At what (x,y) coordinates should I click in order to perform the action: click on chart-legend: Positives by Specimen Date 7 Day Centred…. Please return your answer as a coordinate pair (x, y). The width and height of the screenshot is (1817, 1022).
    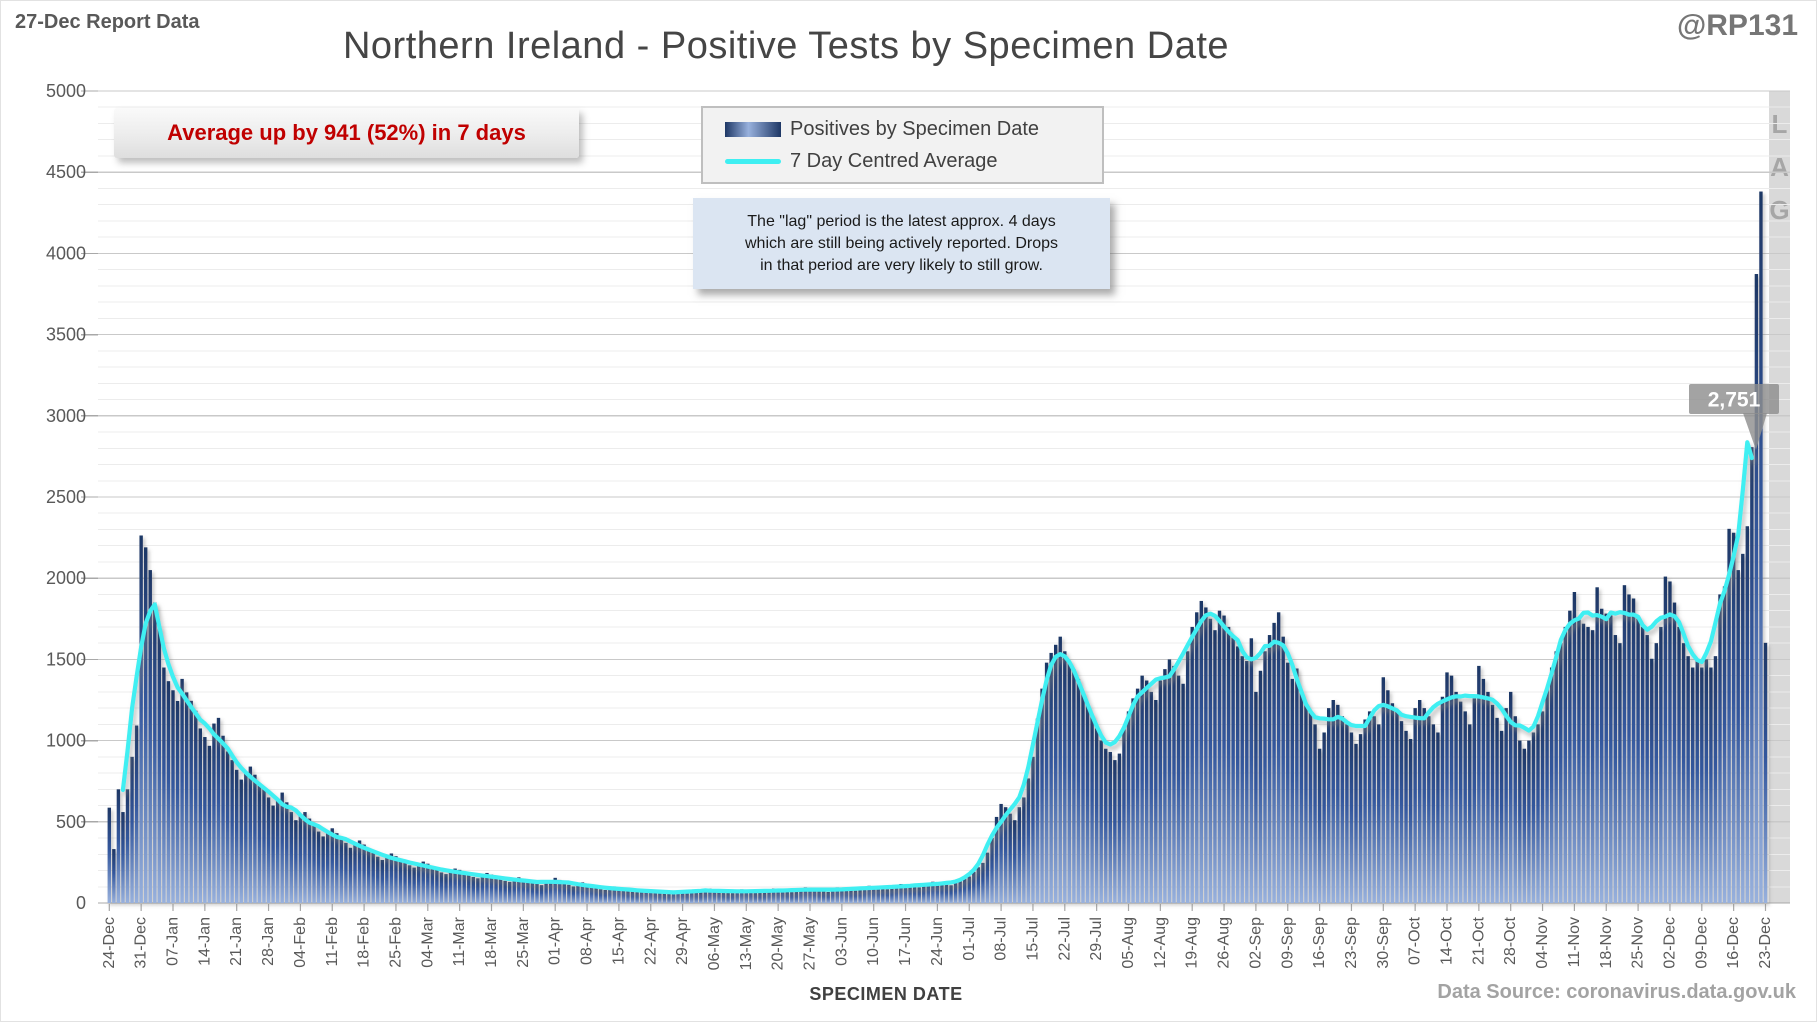
    Looking at the image, I should click on (902, 145).